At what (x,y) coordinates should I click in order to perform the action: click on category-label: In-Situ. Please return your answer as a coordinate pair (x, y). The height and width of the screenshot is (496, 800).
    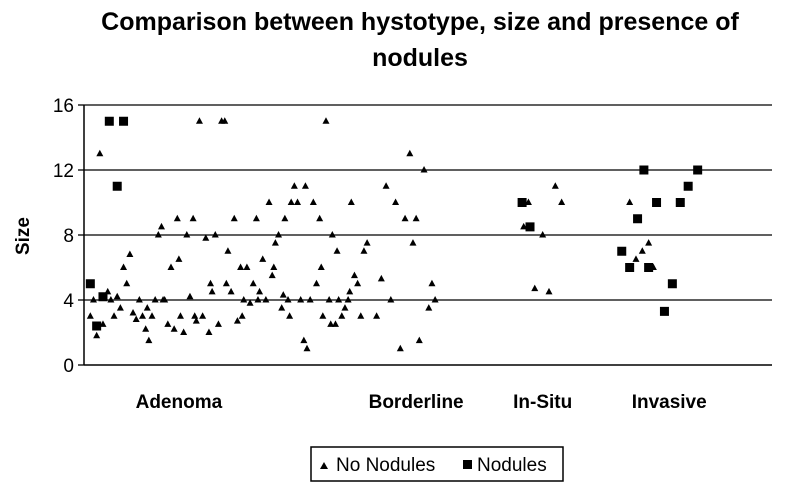
    Looking at the image, I should click on (542, 402).